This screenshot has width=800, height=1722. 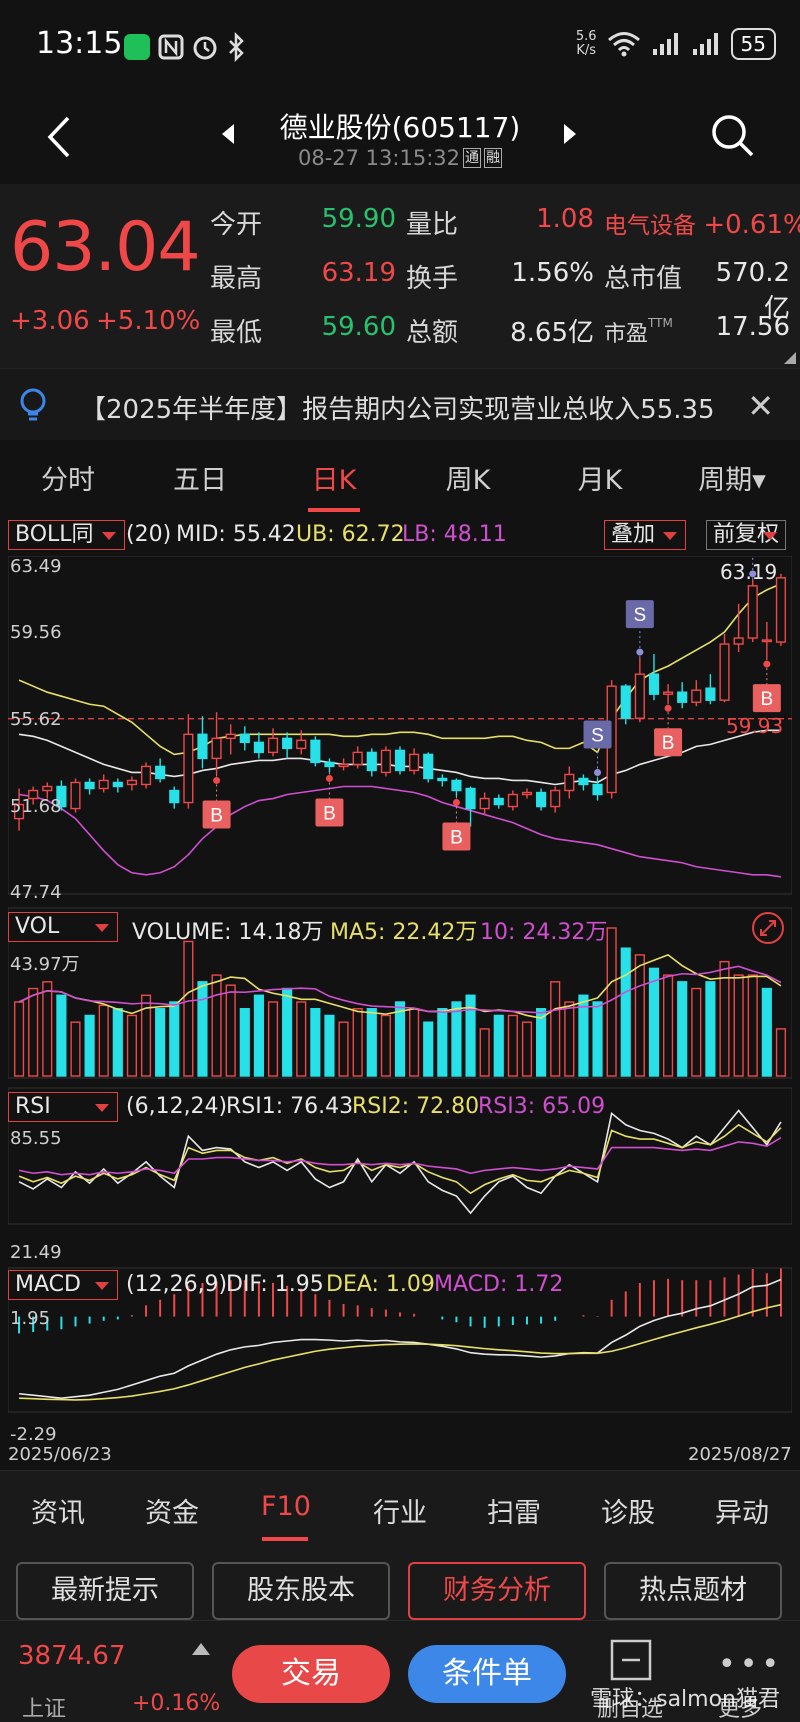 I want to click on financial-analysis-button: 财务分析, so click(x=497, y=1591).